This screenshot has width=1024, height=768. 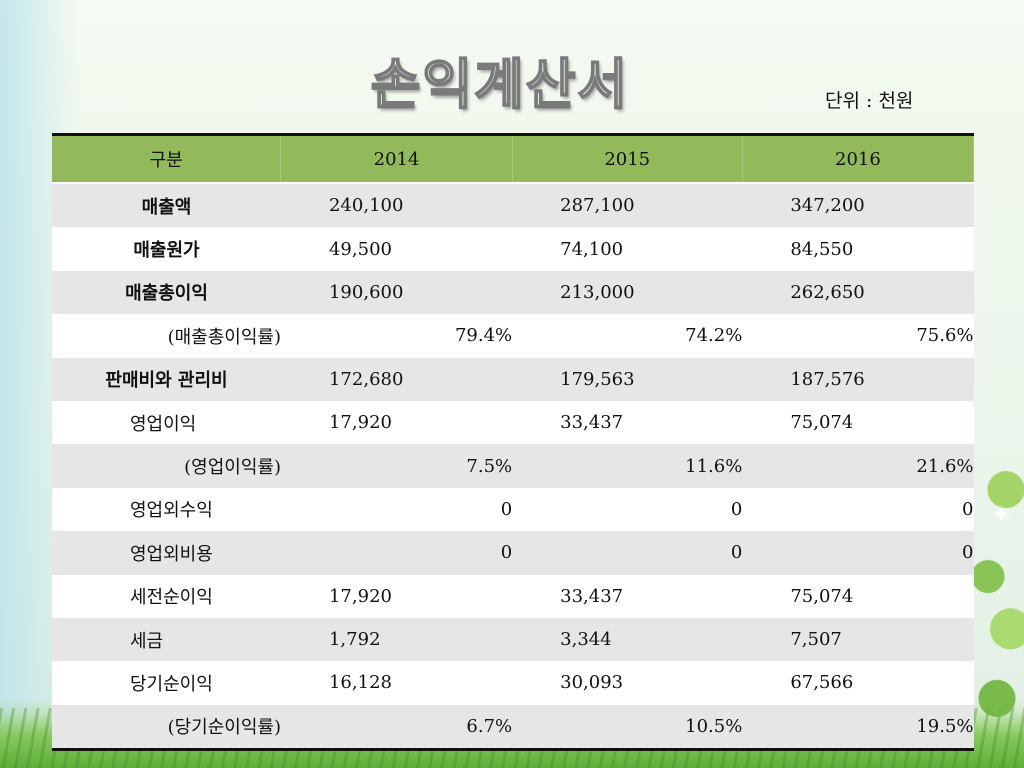 What do you see at coordinates (166, 422) in the screenshot?
I see `row-label: 영업이익` at bounding box center [166, 422].